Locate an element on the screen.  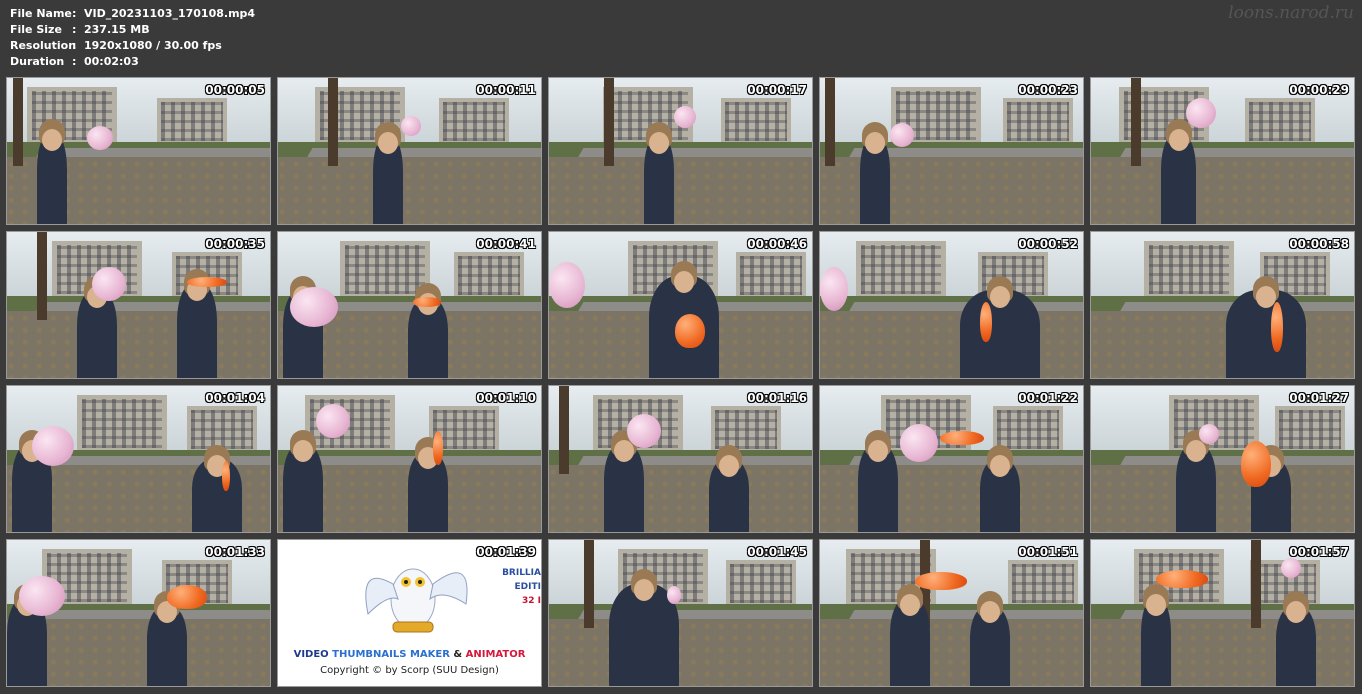
thumbnail-timestamp: 00:01:33 is located at coordinates (235, 552).